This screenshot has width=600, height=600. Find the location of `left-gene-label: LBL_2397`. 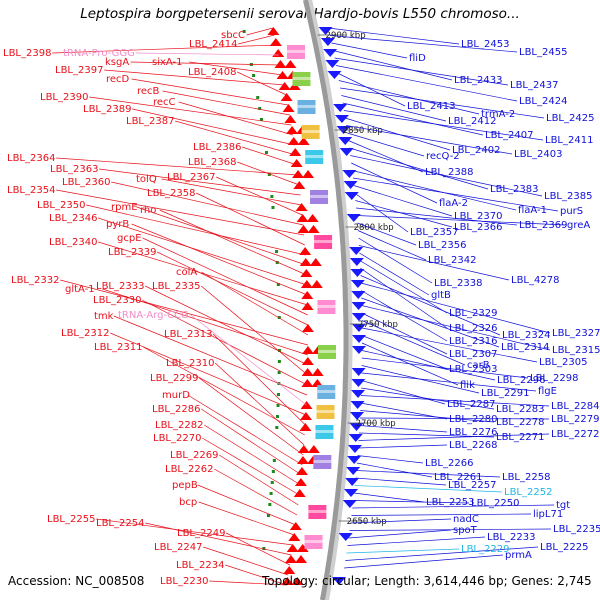

left-gene-label: LBL_2397 is located at coordinates (79, 70).